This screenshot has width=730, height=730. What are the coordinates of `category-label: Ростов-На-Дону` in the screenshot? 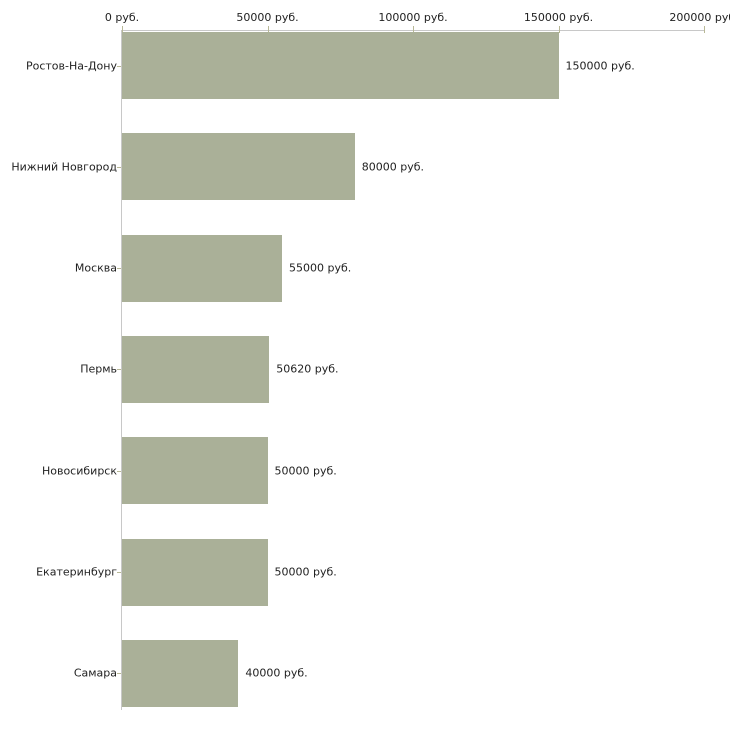 It's located at (71, 65).